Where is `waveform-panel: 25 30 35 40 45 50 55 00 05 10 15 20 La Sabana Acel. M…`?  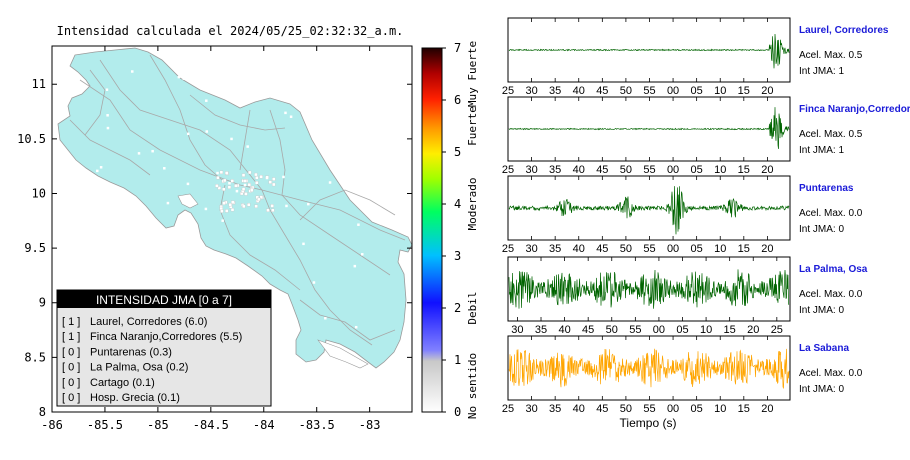
waveform-panel: 25 30 35 40 45 50 55 00 05 10 15 20 La Sabana Acel. M… is located at coordinates (682, 375).